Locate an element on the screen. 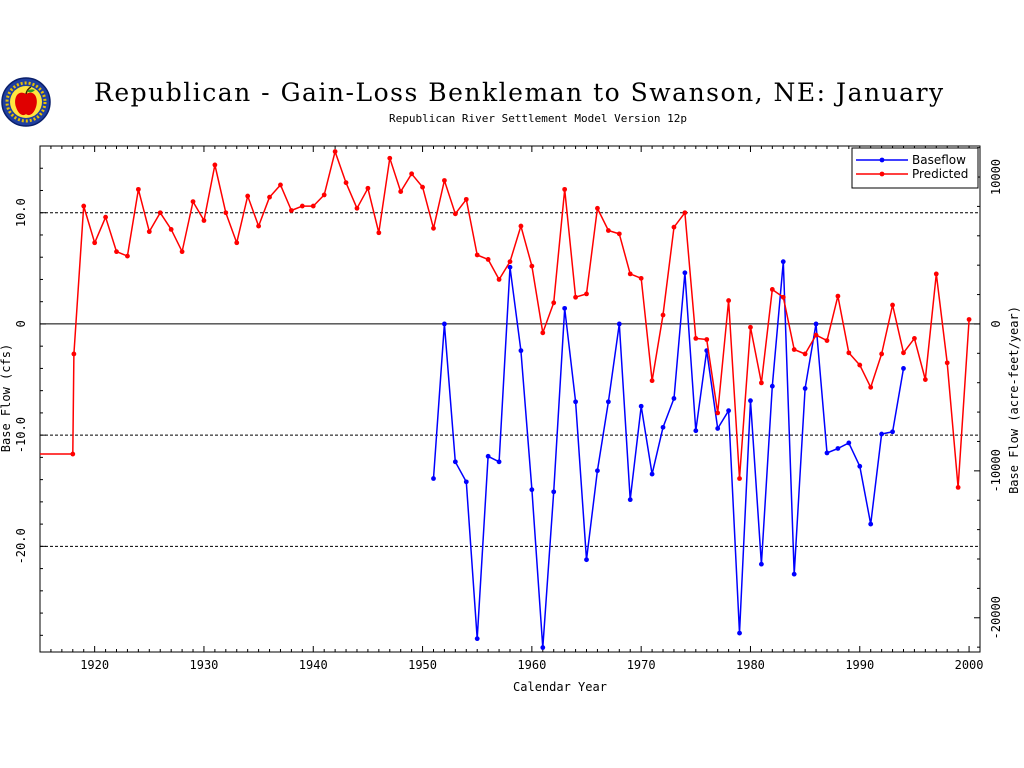  x-tick-label: 1950 is located at coordinates (422, 665).